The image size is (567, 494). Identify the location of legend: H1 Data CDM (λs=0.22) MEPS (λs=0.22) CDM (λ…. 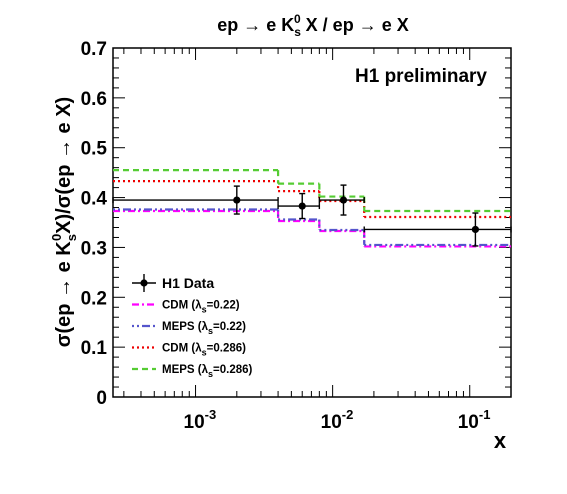
(192, 326).